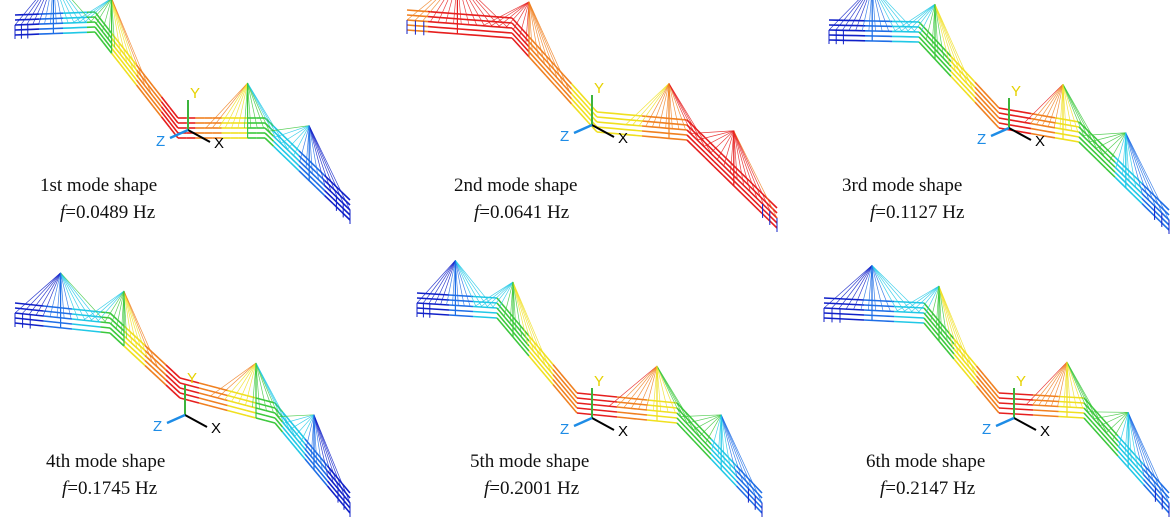  What do you see at coordinates (583, 422) in the screenshot?
I see `z-axis-line` at bounding box center [583, 422].